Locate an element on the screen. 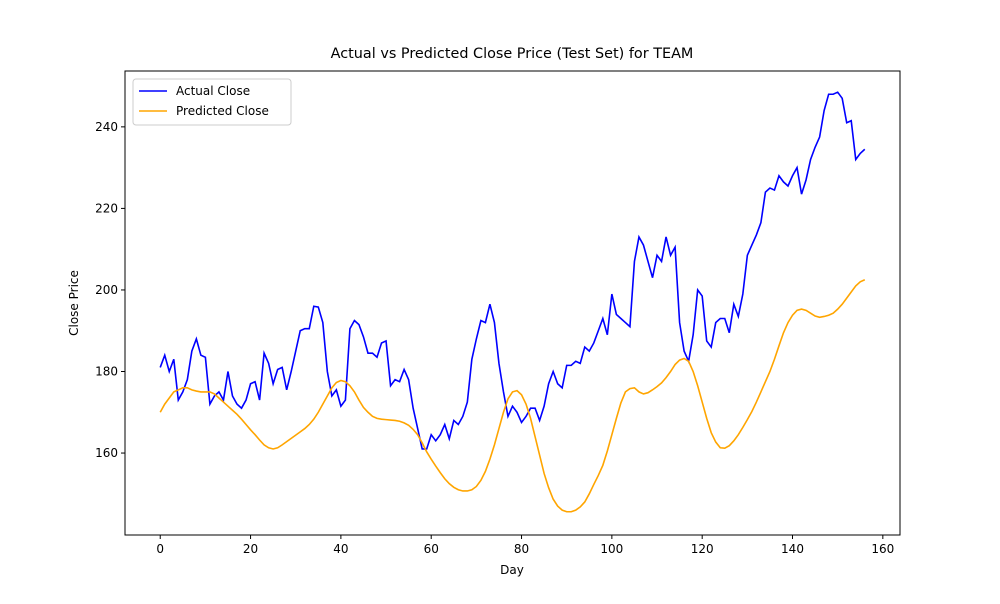  y-tick-label: 240 is located at coordinates (106, 127).